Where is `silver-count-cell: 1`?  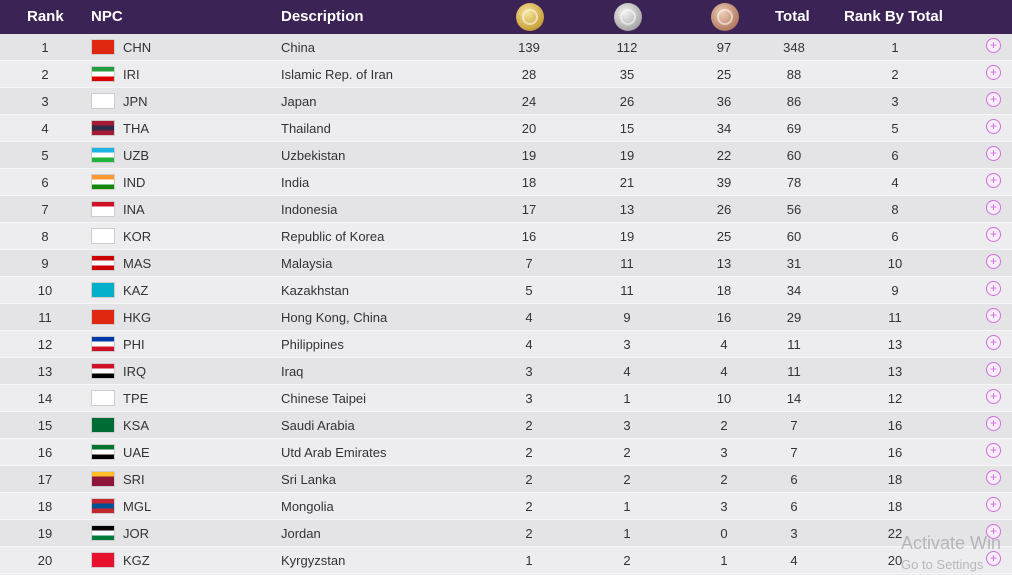
silver-count-cell: 1 is located at coordinates (627, 398).